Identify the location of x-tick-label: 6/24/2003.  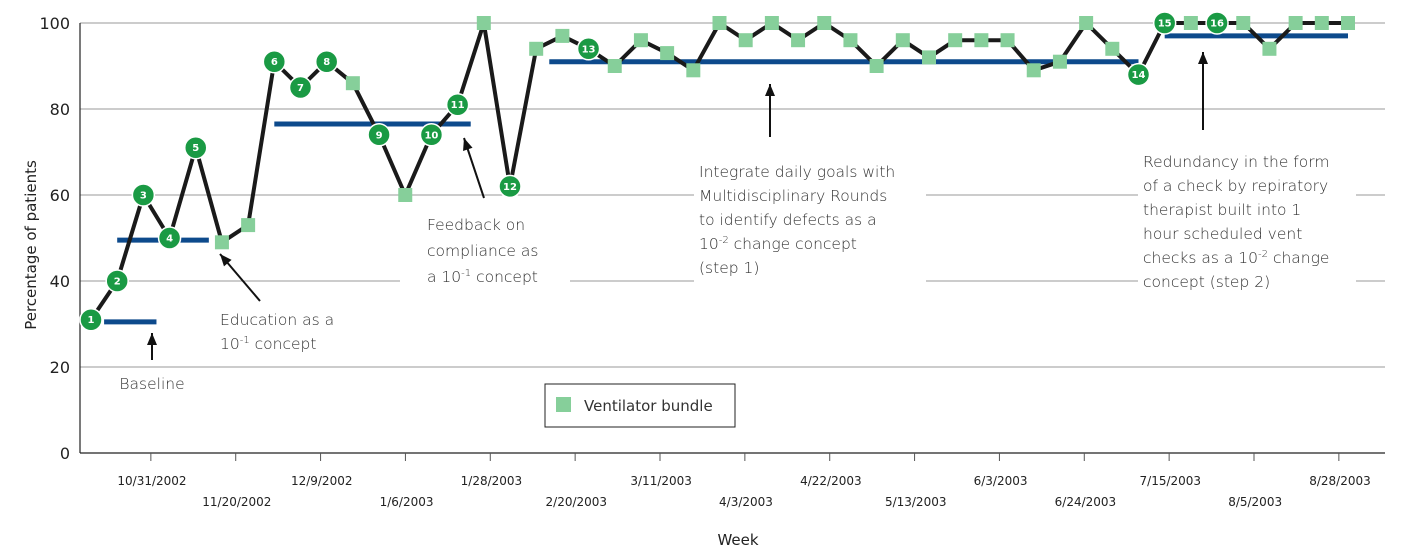
(1086, 502).